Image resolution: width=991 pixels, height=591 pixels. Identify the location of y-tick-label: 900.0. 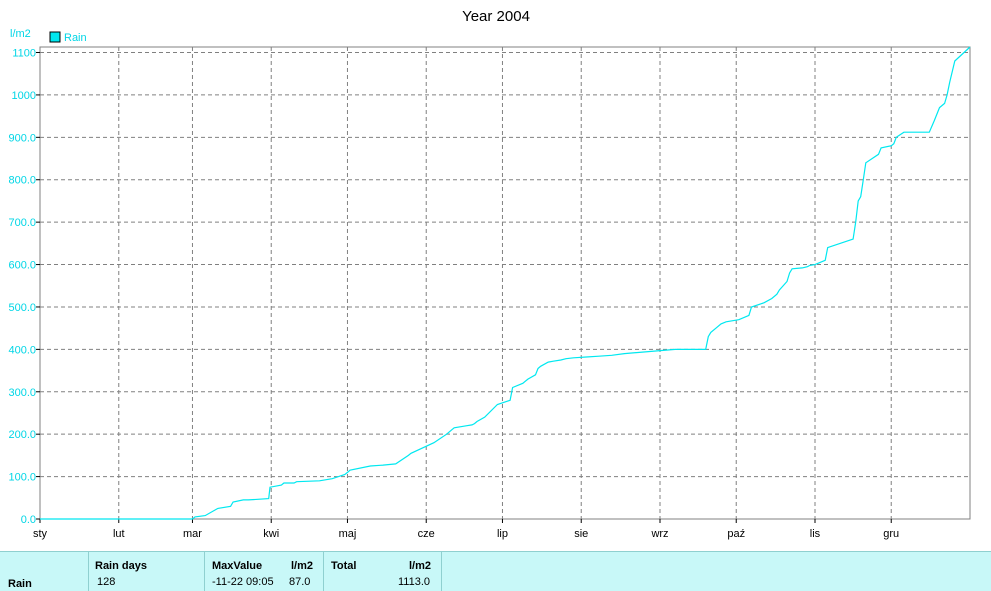
(22, 138).